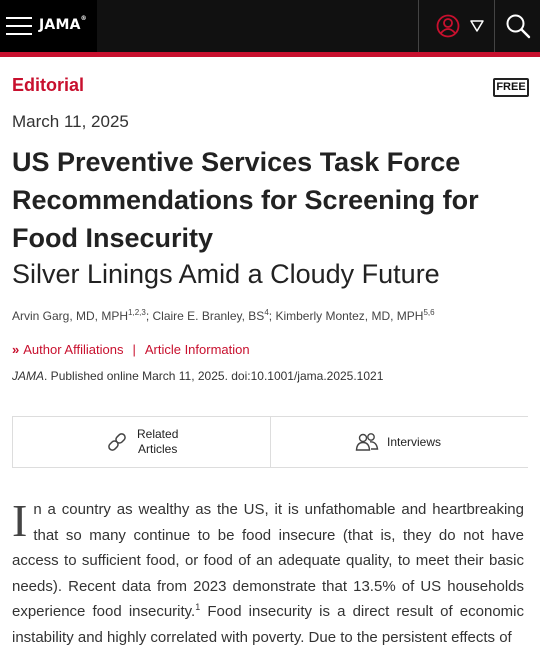 This screenshot has width=540, height=652. Describe the element at coordinates (511, 87) in the screenshot. I see `free-badge: FREE` at that location.